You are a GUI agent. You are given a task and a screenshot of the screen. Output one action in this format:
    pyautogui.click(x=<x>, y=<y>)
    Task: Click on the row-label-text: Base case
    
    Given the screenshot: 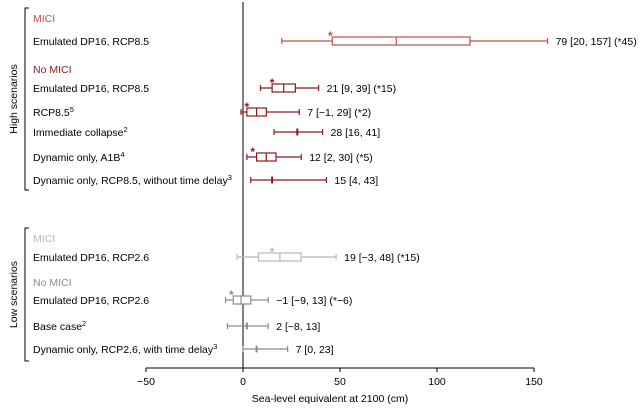 What is the action you would take?
    pyautogui.click(x=57, y=327)
    